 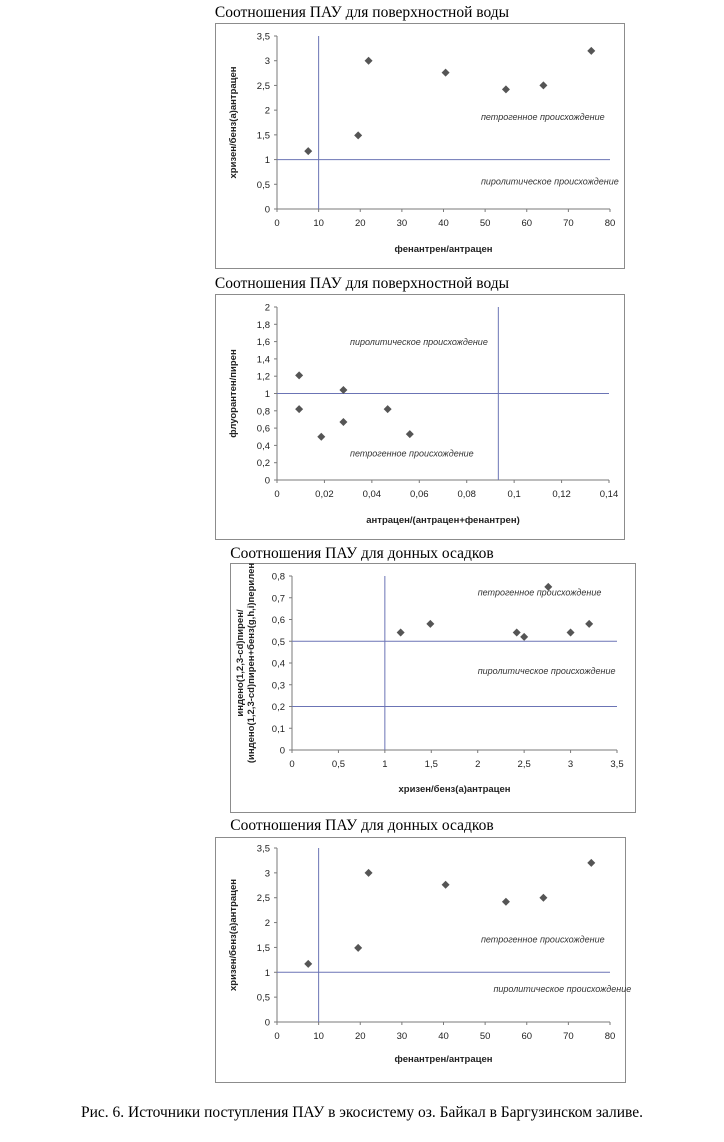 What do you see at coordinates (431, 764) in the screenshot?
I see `x-tick-label: 1,5` at bounding box center [431, 764].